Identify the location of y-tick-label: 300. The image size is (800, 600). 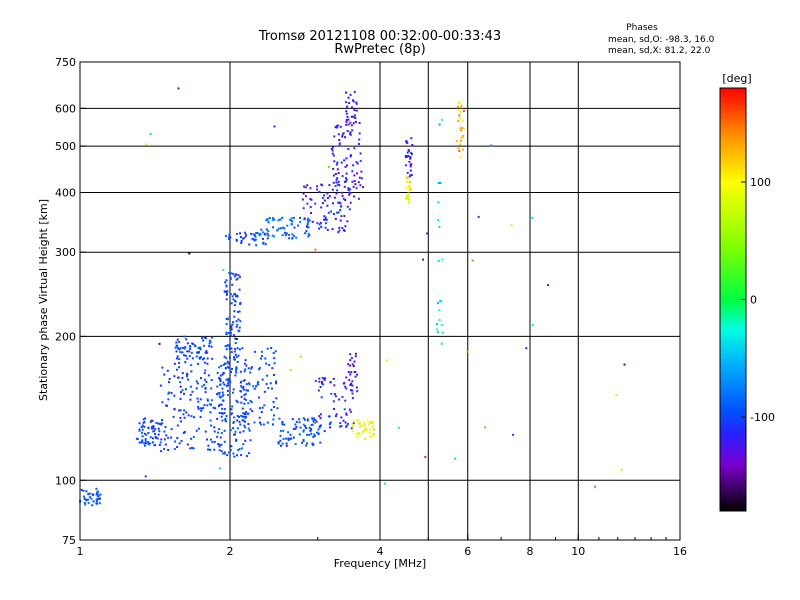
(65, 252).